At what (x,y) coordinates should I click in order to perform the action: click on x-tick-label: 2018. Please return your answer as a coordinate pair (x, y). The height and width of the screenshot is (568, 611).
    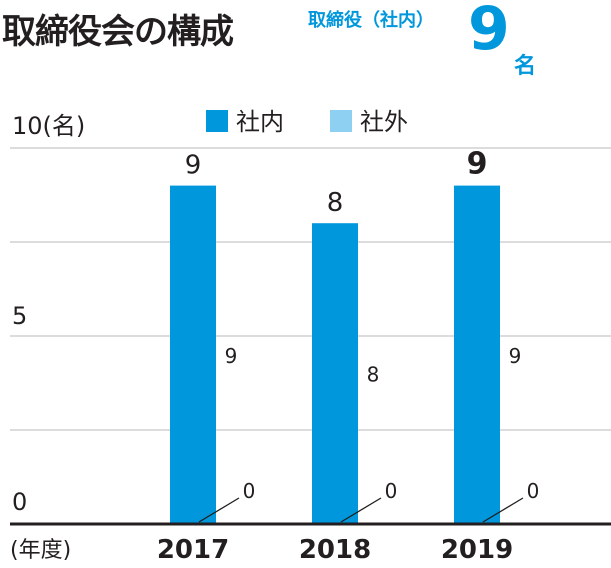
    Looking at the image, I should click on (335, 550).